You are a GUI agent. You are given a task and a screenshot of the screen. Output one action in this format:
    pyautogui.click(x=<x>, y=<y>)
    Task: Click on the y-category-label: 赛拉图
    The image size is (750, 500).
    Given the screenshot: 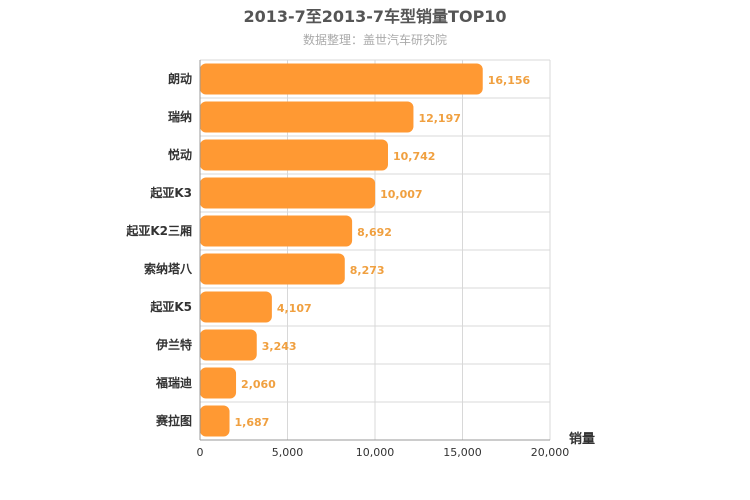 What is the action you would take?
    pyautogui.click(x=173, y=420)
    